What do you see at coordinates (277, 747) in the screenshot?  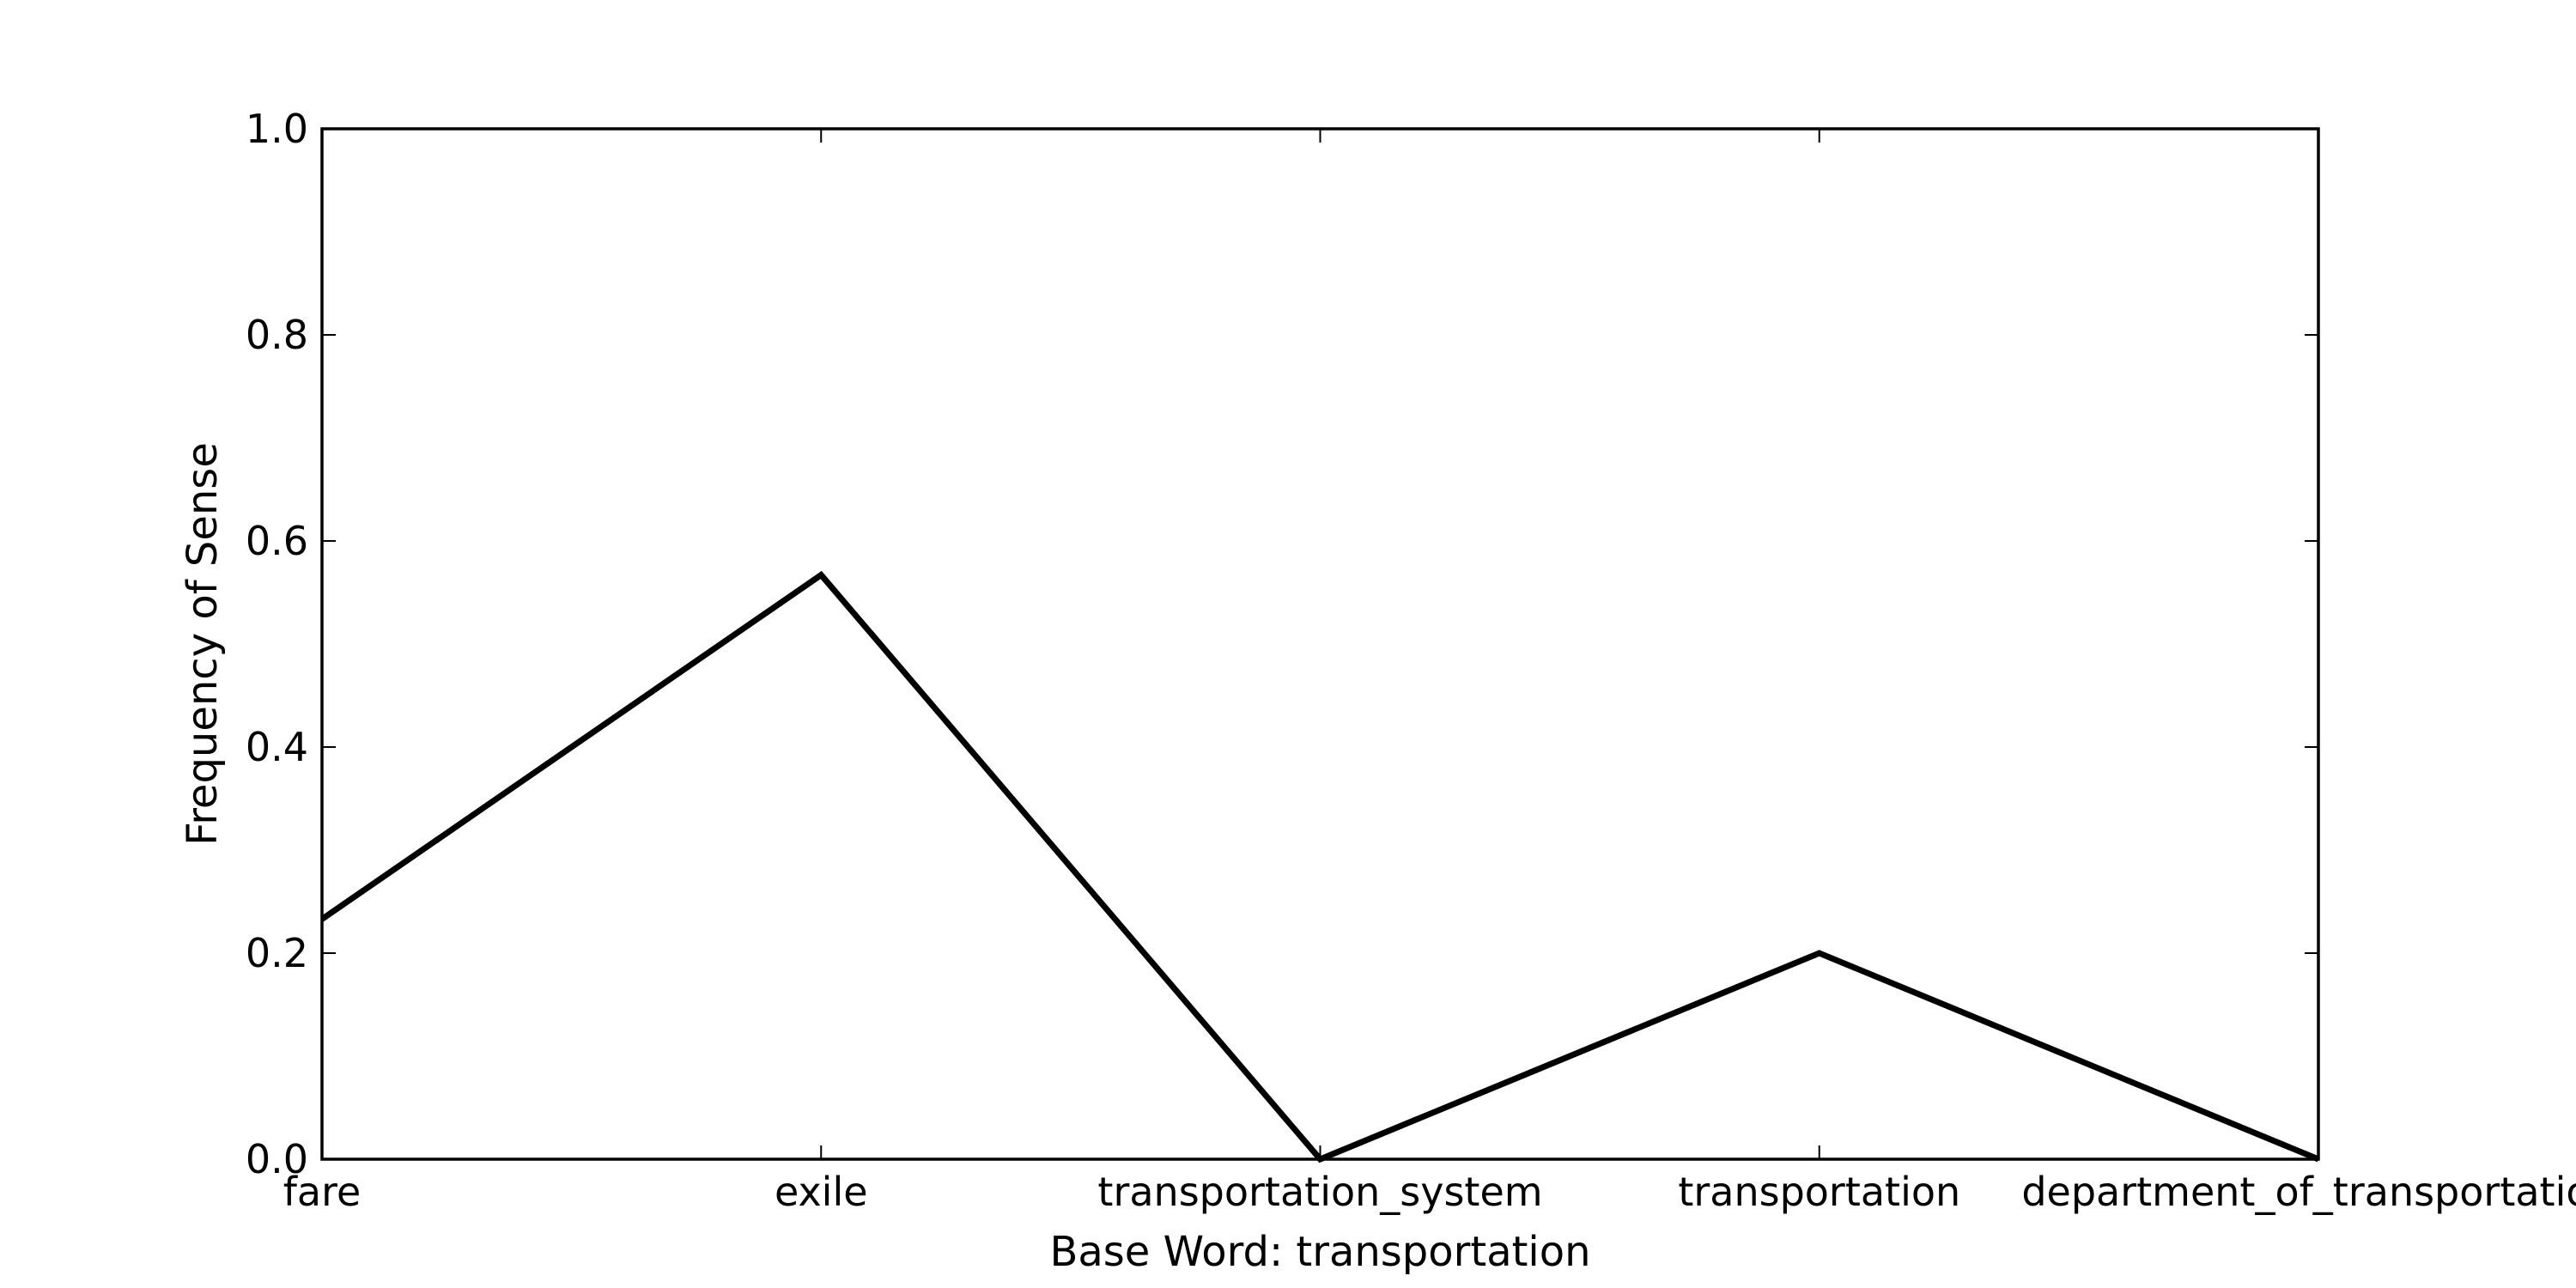 I see `y-tick-label: 0.4` at bounding box center [277, 747].